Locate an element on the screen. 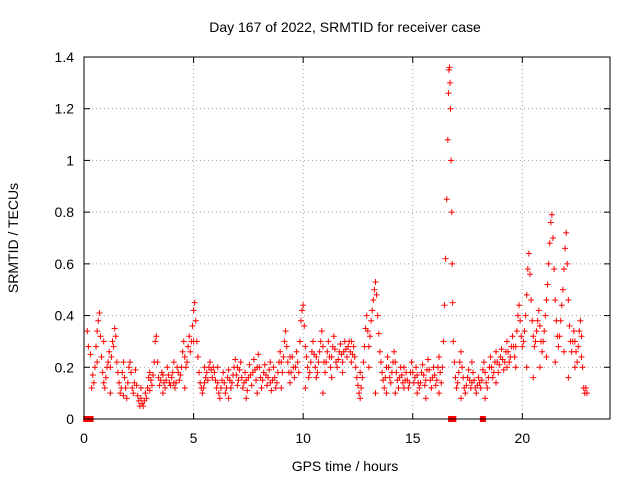  x-tick-label: 15 is located at coordinates (413, 438).